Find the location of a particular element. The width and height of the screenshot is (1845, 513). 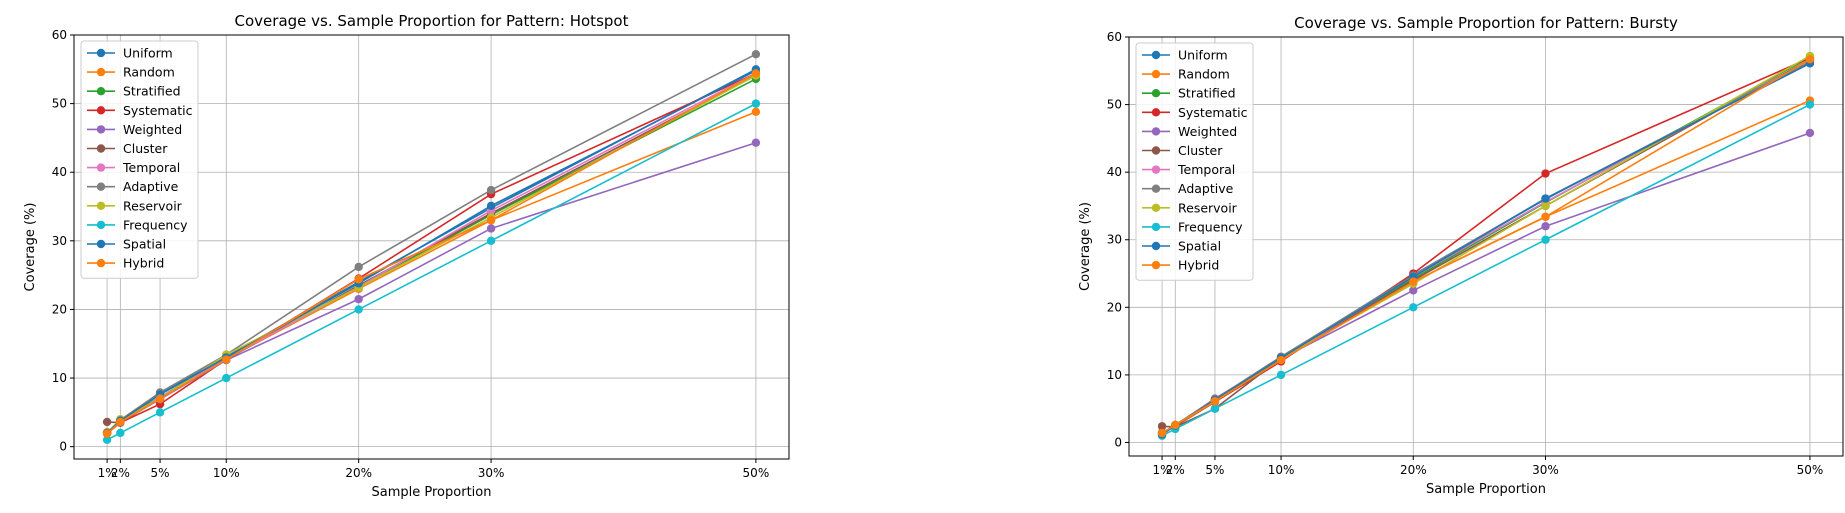

y-tick-label: 60 is located at coordinates (1114, 37).